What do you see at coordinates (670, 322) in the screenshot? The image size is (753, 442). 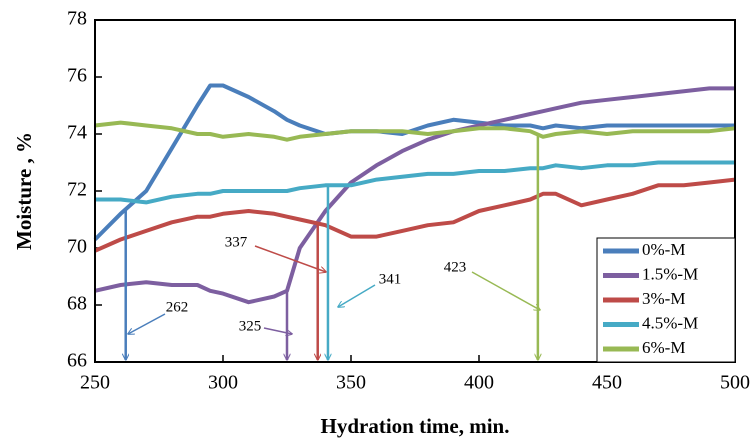 I see `legend-label: 4.5%-M` at bounding box center [670, 322].